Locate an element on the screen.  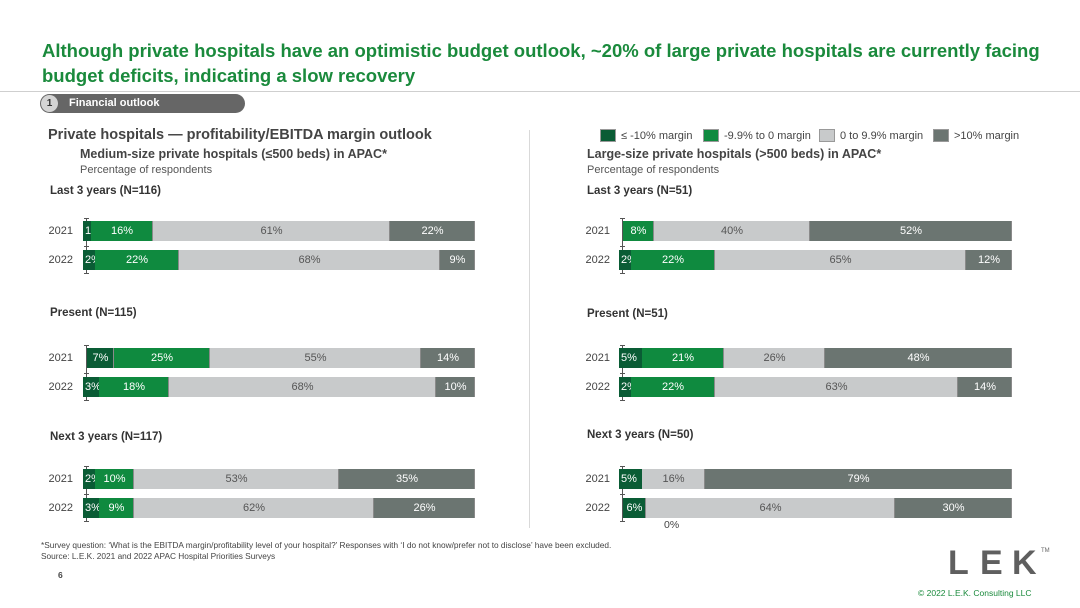
segment-label: 53% is located at coordinates (236, 479).